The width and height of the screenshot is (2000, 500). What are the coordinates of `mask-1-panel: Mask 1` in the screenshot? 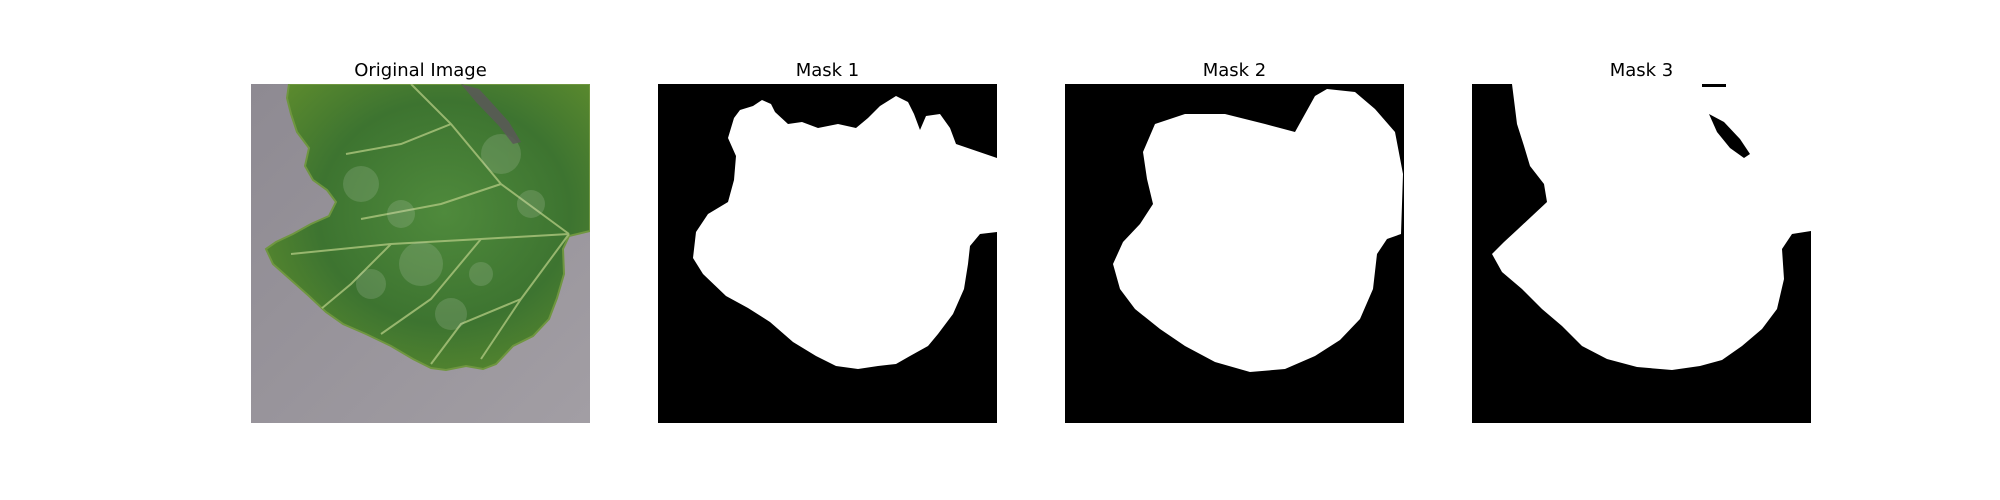 It's located at (827, 241).